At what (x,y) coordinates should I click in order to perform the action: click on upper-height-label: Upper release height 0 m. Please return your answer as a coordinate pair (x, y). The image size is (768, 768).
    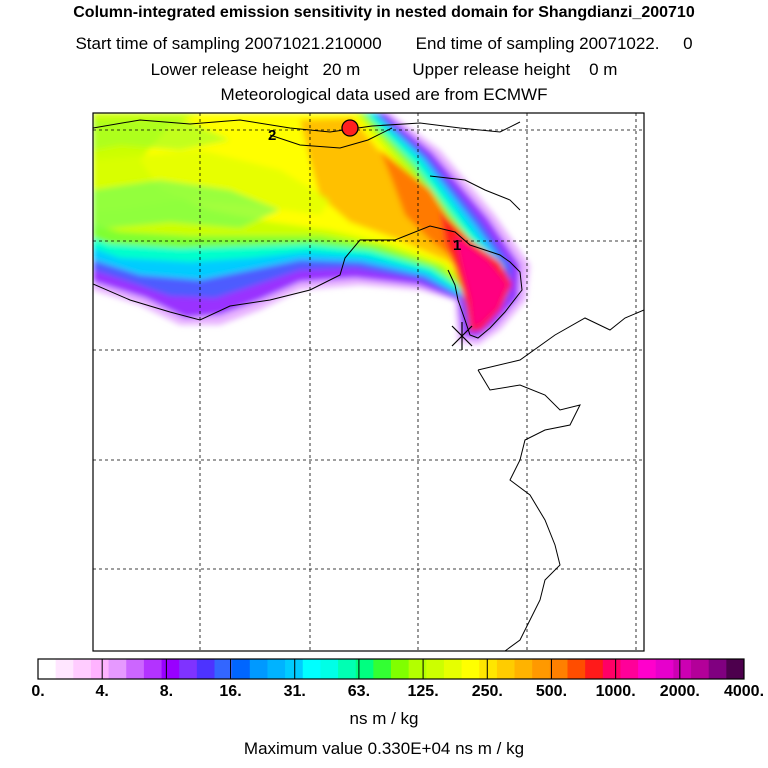
    Looking at the image, I should click on (515, 69).